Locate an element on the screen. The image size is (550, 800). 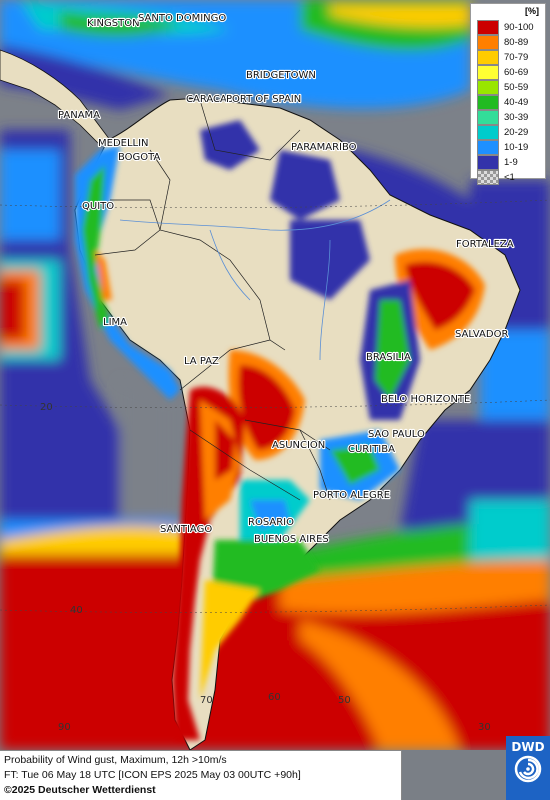
city-label-quito: QUITO is located at coordinates (98, 206).